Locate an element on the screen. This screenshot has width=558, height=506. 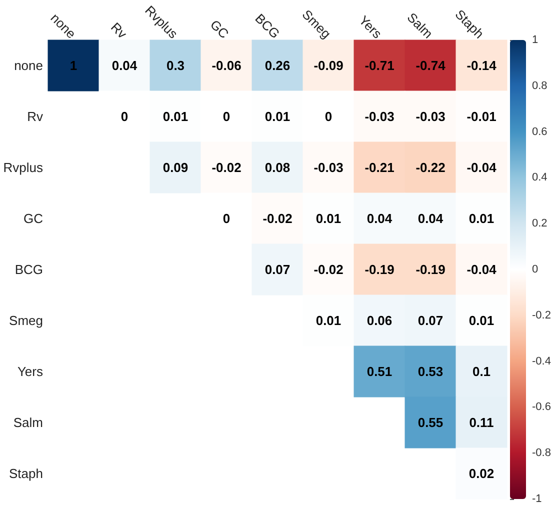
y-tick-label: Yers is located at coordinates (30, 371).